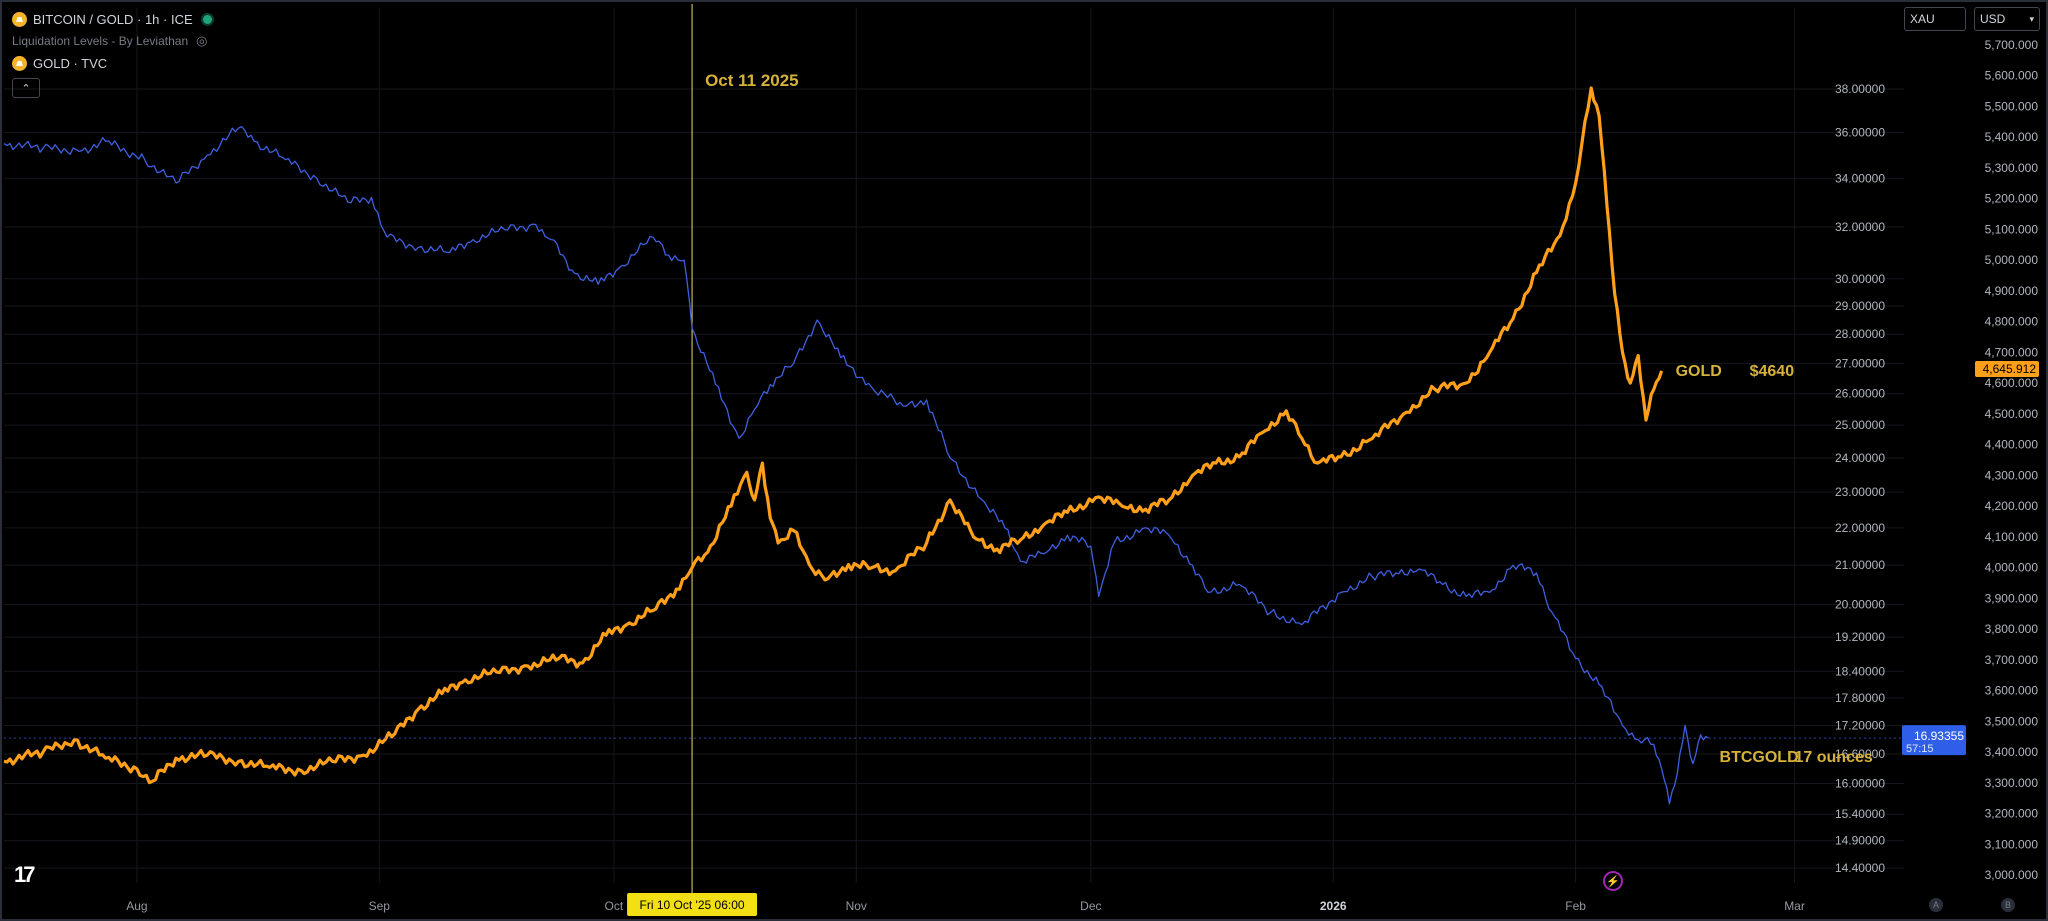 This screenshot has width=2048, height=921. What do you see at coordinates (2012, 45) in the screenshot?
I see `right-scale-tick-label: 5,700.000` at bounding box center [2012, 45].